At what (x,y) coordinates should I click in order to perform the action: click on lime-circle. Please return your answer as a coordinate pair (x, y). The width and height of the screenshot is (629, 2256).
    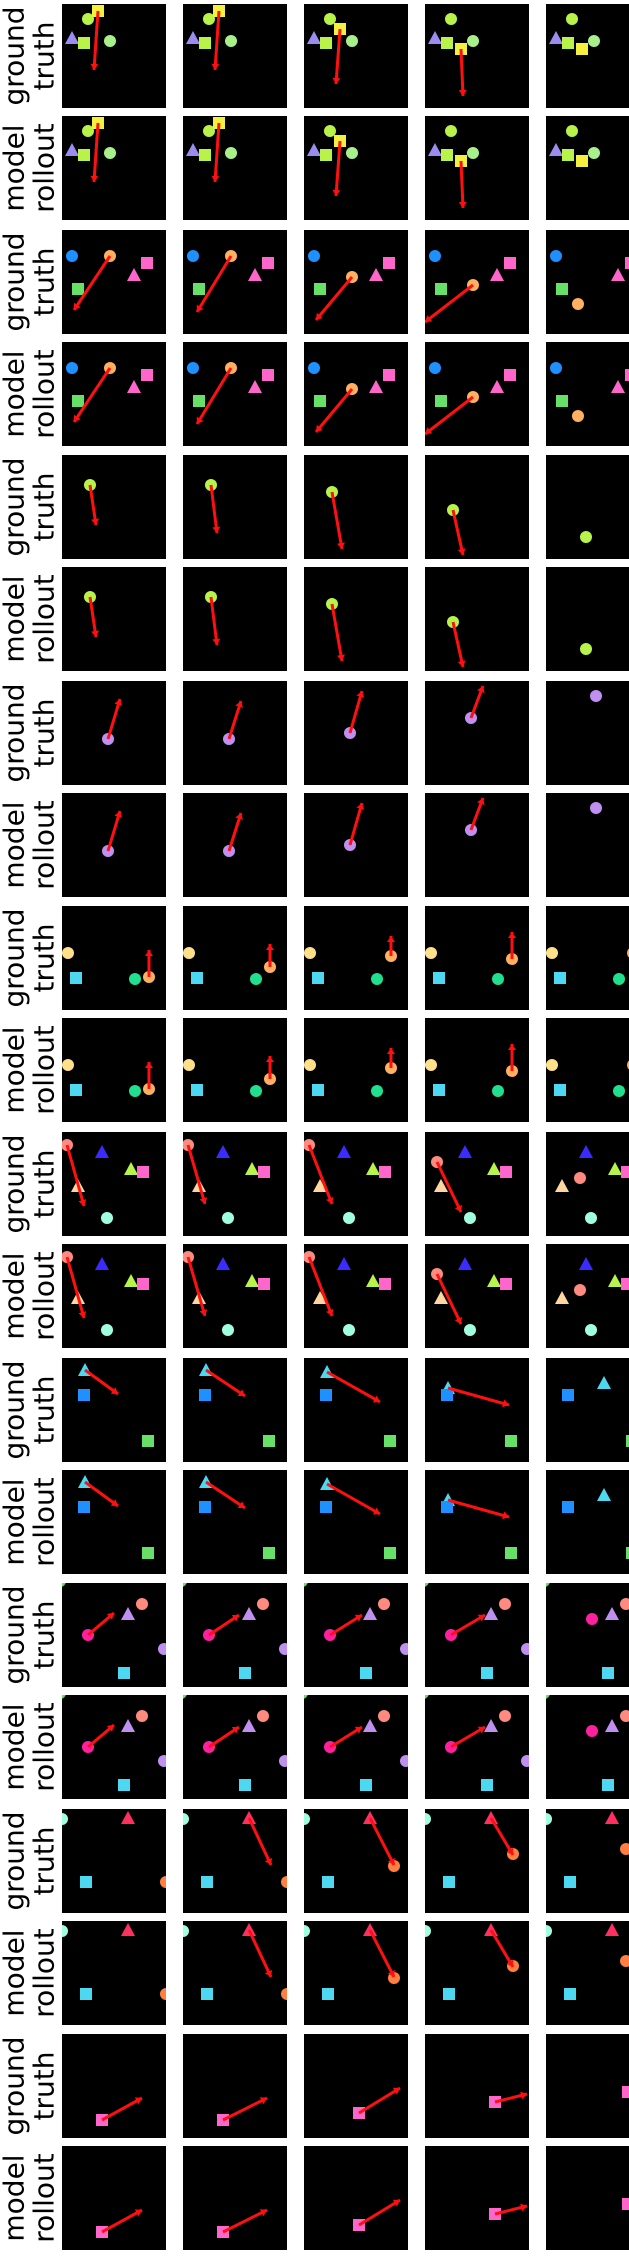
    Looking at the image, I should click on (572, 131).